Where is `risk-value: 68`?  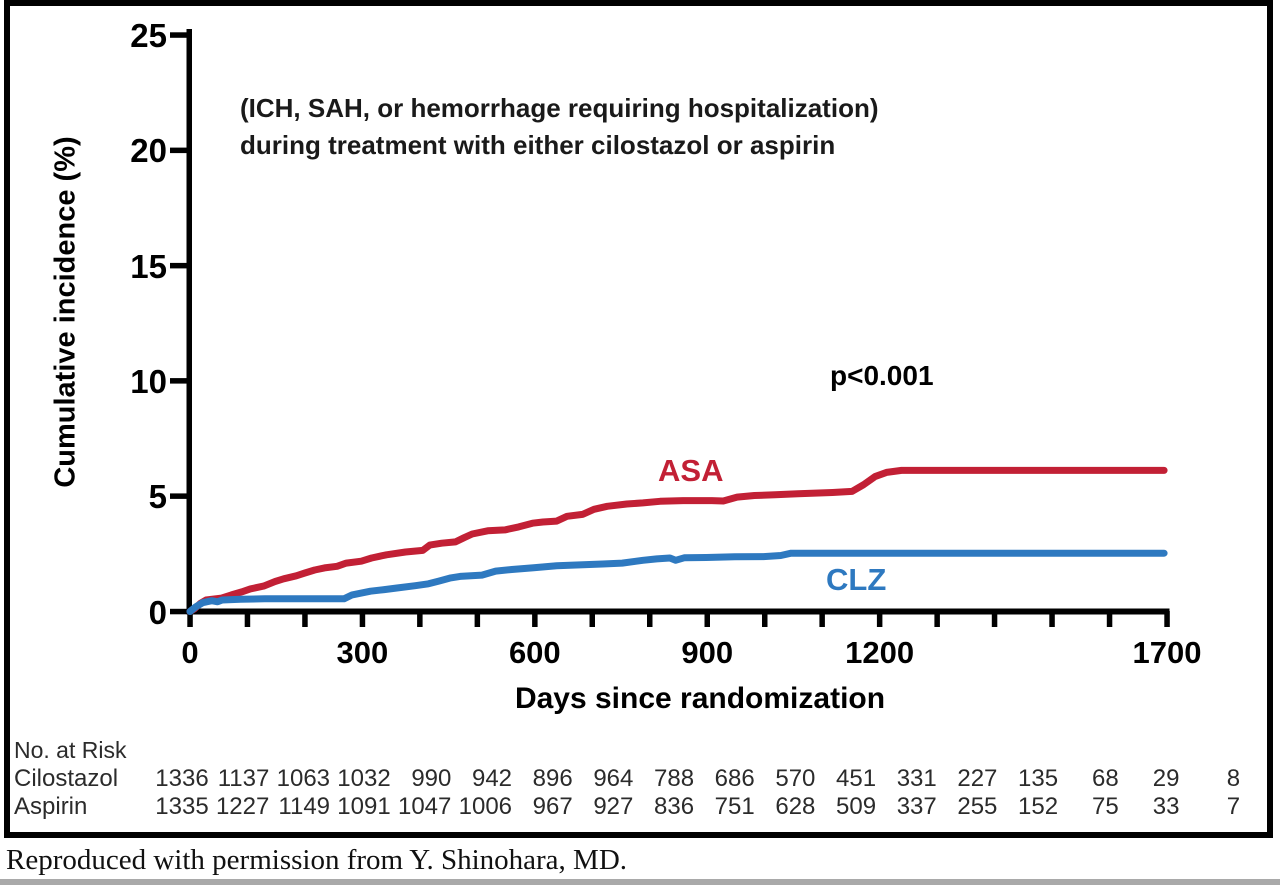
risk-value: 68 is located at coordinates (1105, 778).